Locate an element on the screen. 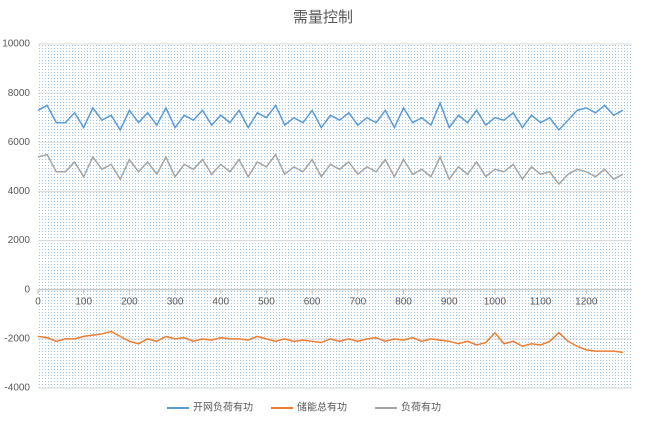 This screenshot has width=646, height=422. x-tick-label: 600 is located at coordinates (312, 301).